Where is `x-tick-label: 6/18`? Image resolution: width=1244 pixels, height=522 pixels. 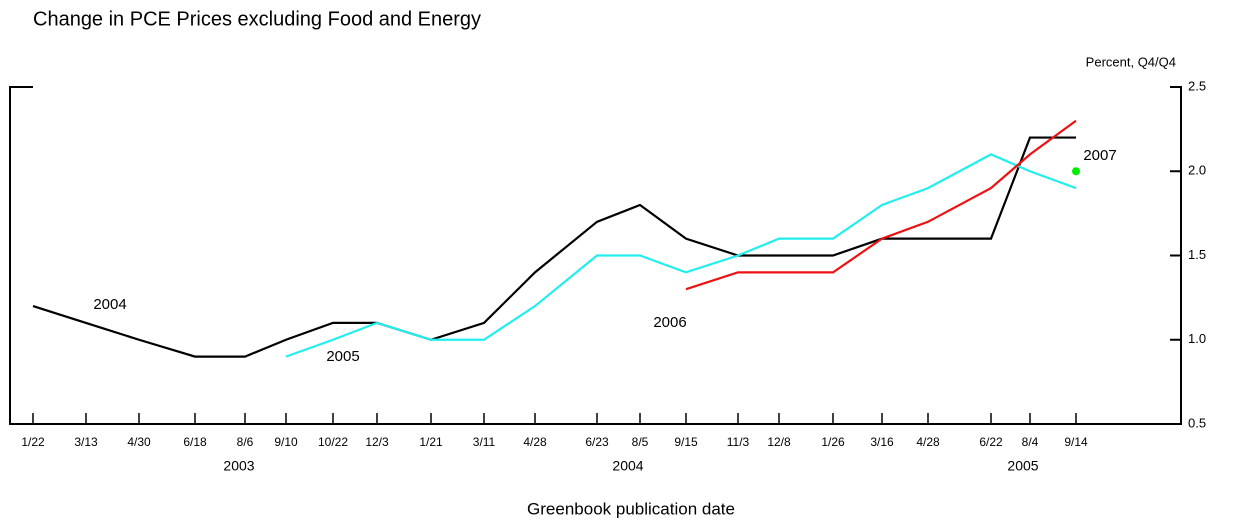 x-tick-label: 6/18 is located at coordinates (195, 442).